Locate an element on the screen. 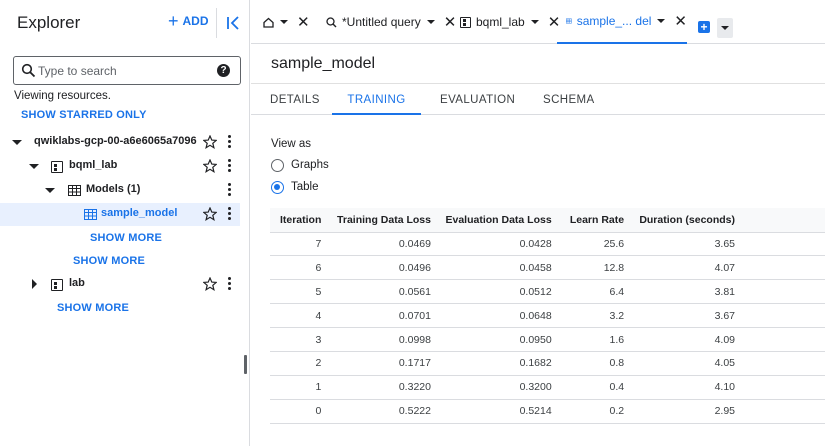 The image size is (825, 446). table-radio is located at coordinates (277, 187).